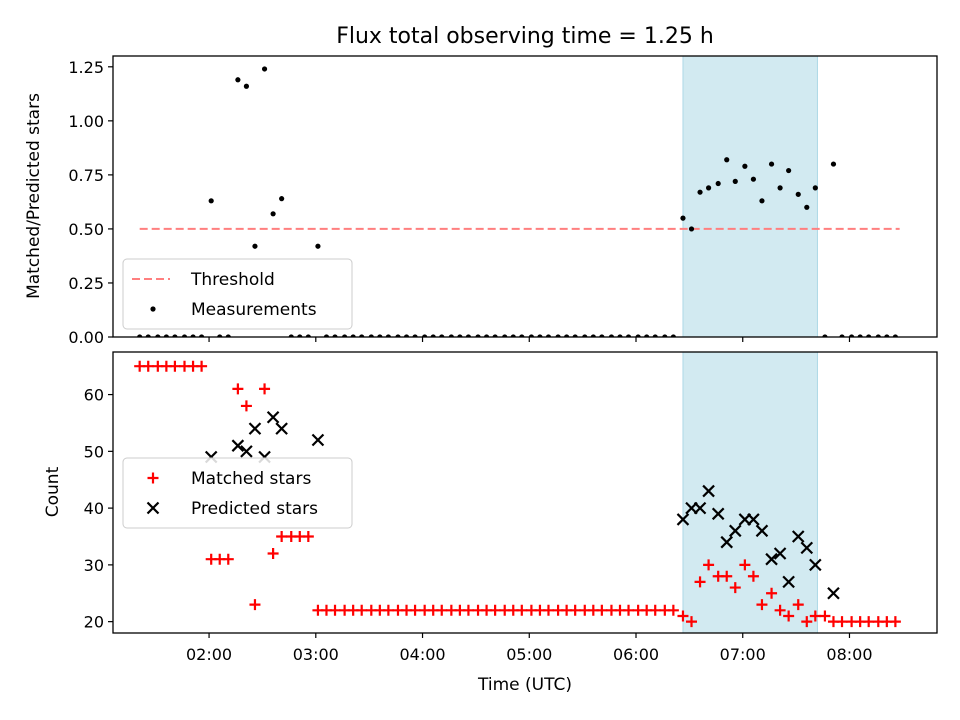 This screenshot has height=720, width=960. What do you see at coordinates (422, 654) in the screenshot?
I see `x-tick-label: 04:00` at bounding box center [422, 654].